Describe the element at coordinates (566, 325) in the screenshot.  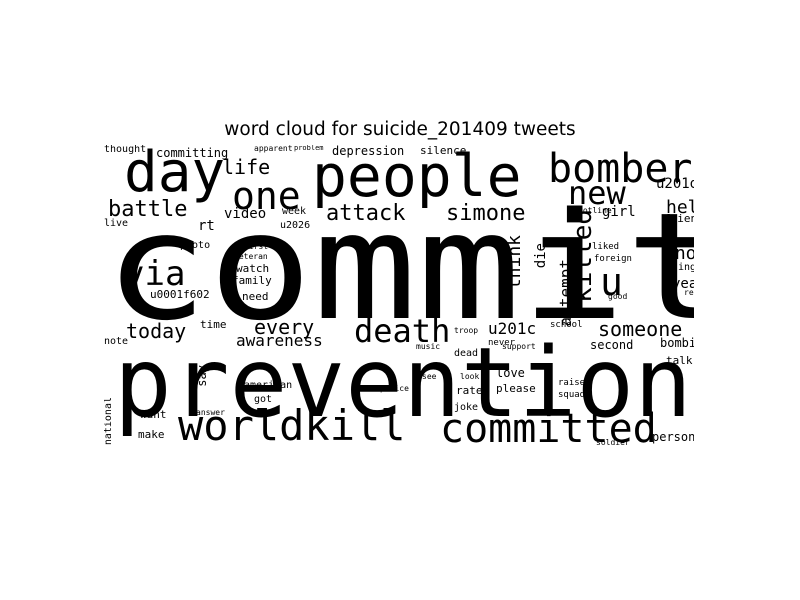
I see `word: school` at that location.